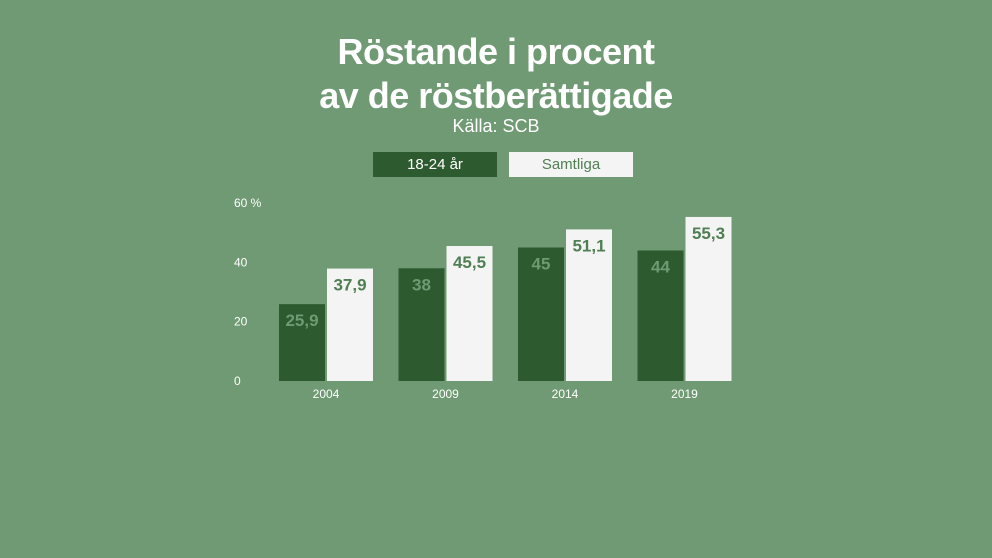 The image size is (992, 558). I want to click on y-tick-label: 0, so click(237, 381).